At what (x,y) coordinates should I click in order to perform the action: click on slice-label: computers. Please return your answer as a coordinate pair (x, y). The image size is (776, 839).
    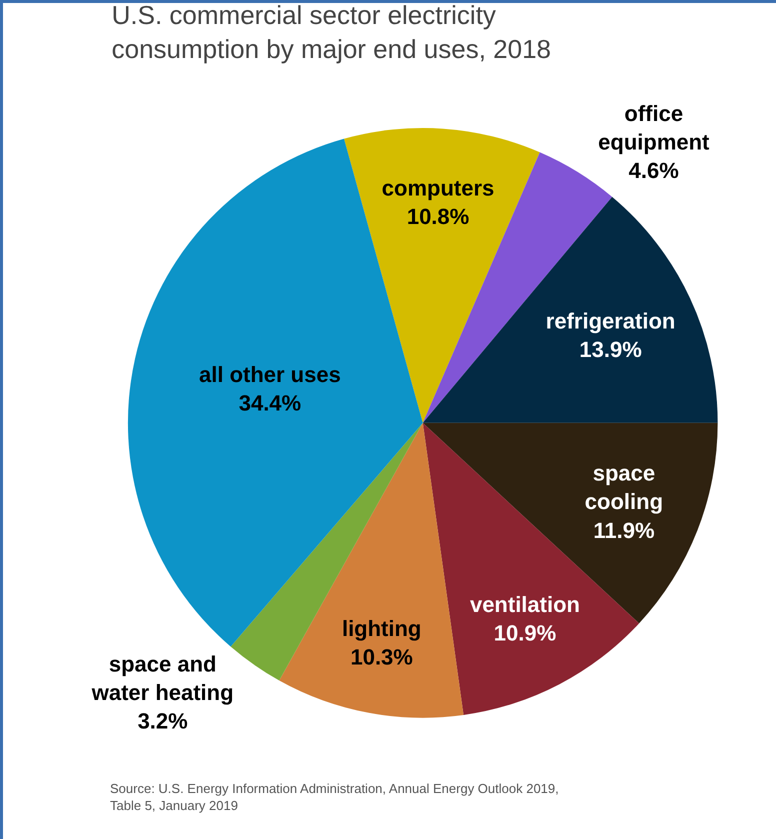
    Looking at the image, I should click on (438, 187).